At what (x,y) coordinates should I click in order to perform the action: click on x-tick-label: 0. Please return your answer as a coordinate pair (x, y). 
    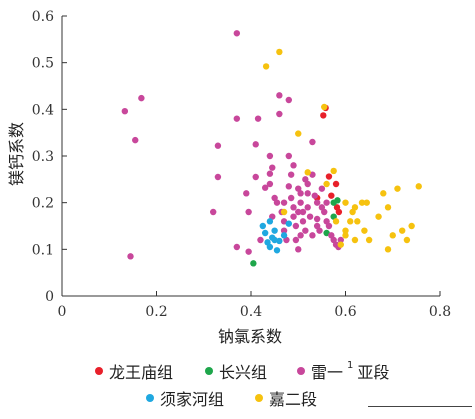
    Looking at the image, I should click on (62, 312).